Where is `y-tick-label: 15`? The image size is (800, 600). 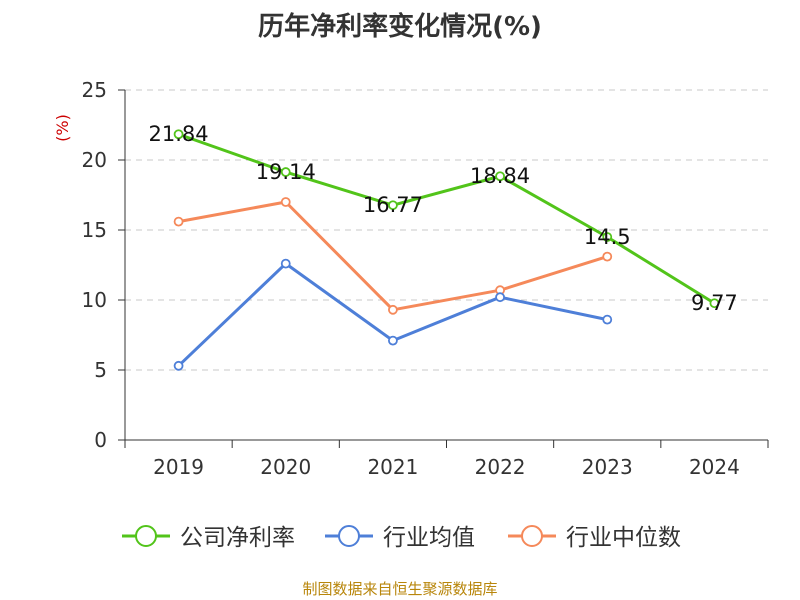 y-tick-label: 15 is located at coordinates (94, 230).